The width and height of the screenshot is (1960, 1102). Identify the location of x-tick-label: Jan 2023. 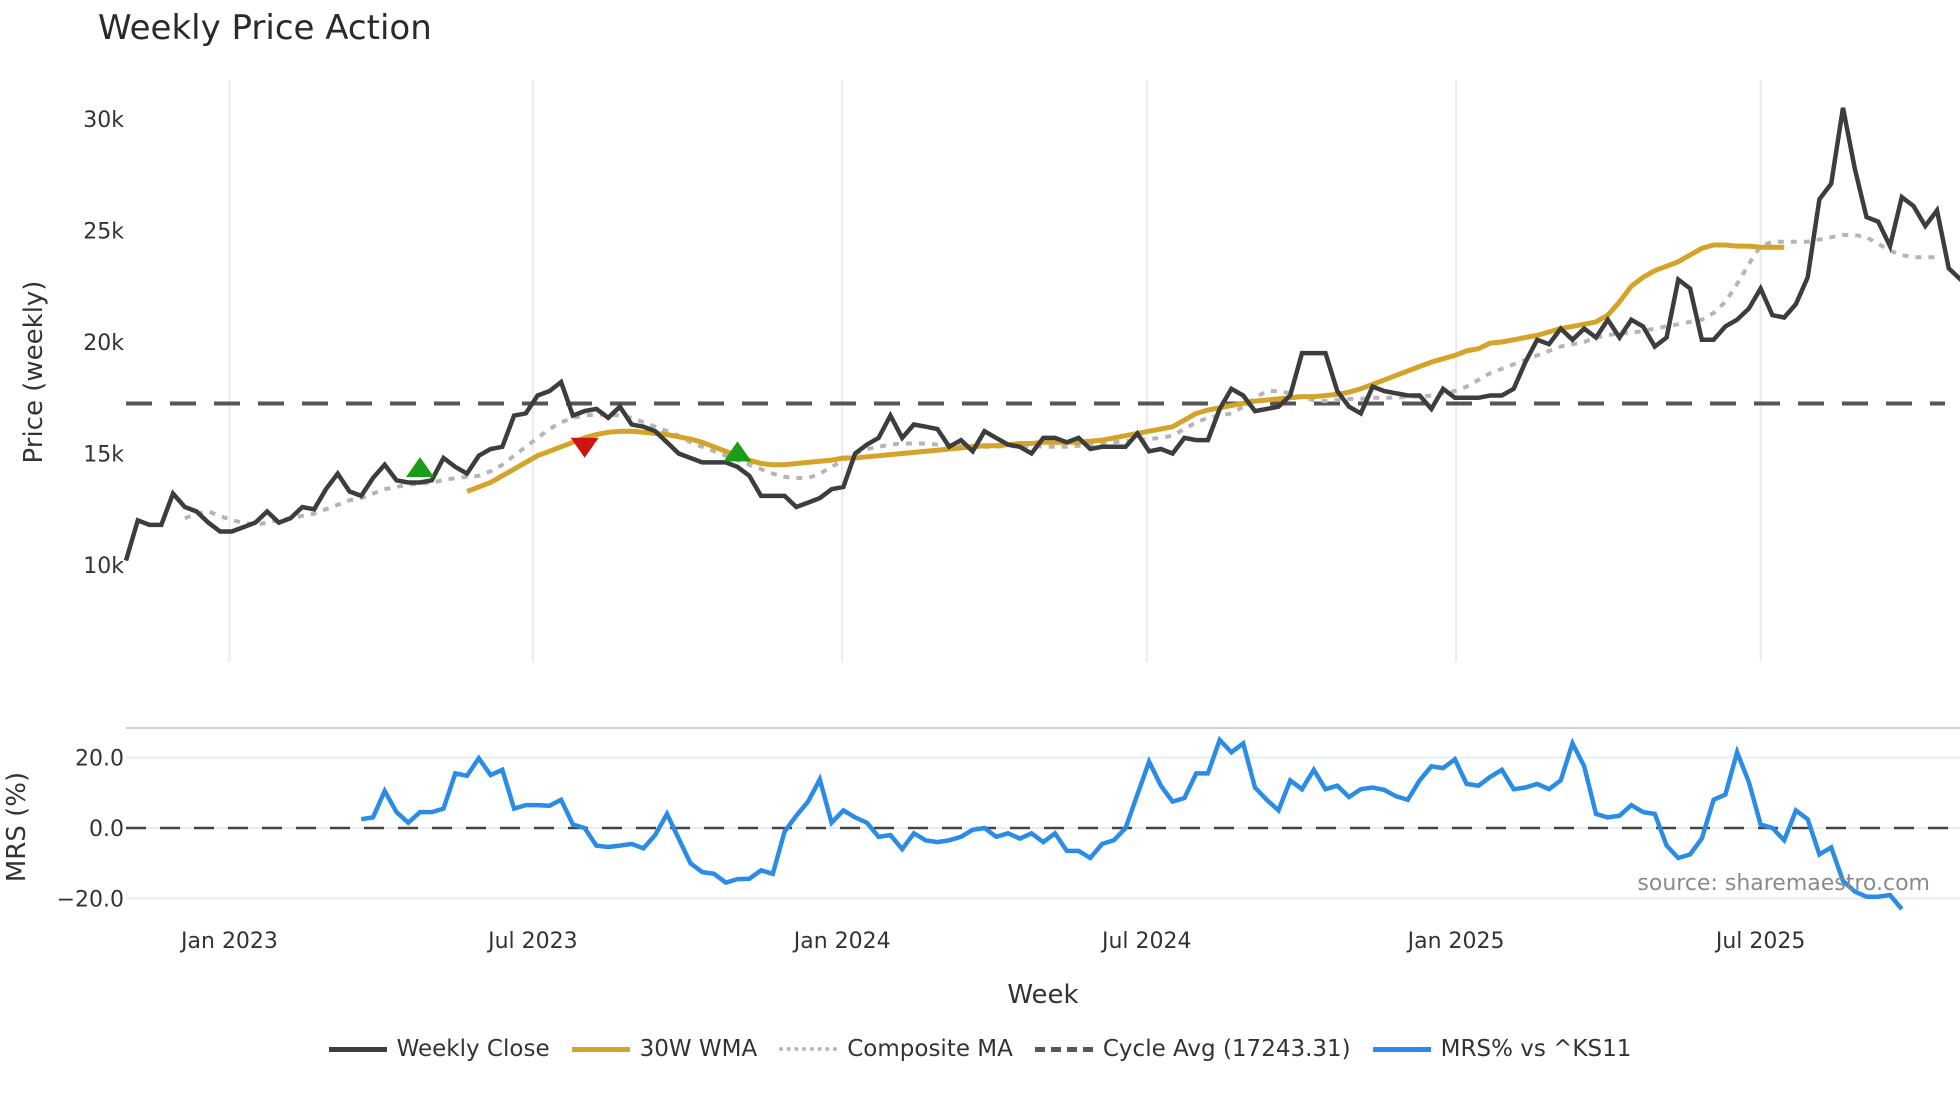
(228, 941).